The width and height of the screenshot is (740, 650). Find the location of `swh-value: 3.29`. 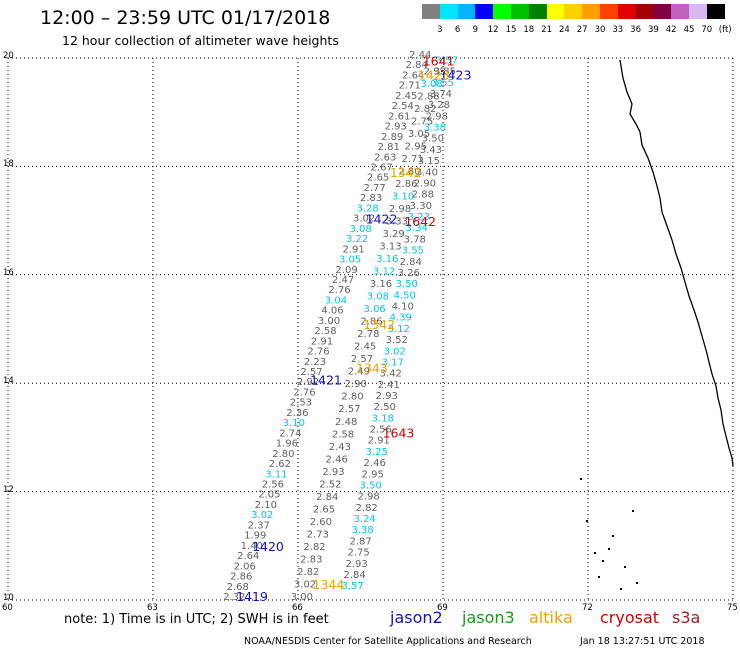

swh-value: 3.29 is located at coordinates (394, 234).